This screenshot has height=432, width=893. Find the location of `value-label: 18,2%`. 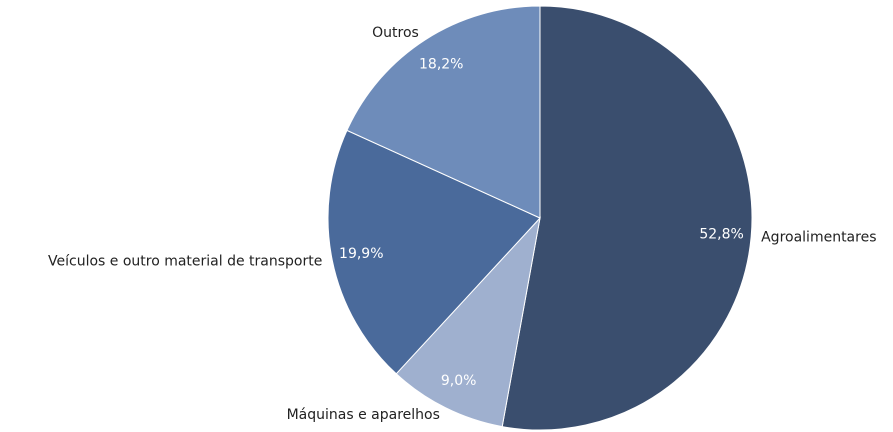

value-label: 18,2% is located at coordinates (441, 65).